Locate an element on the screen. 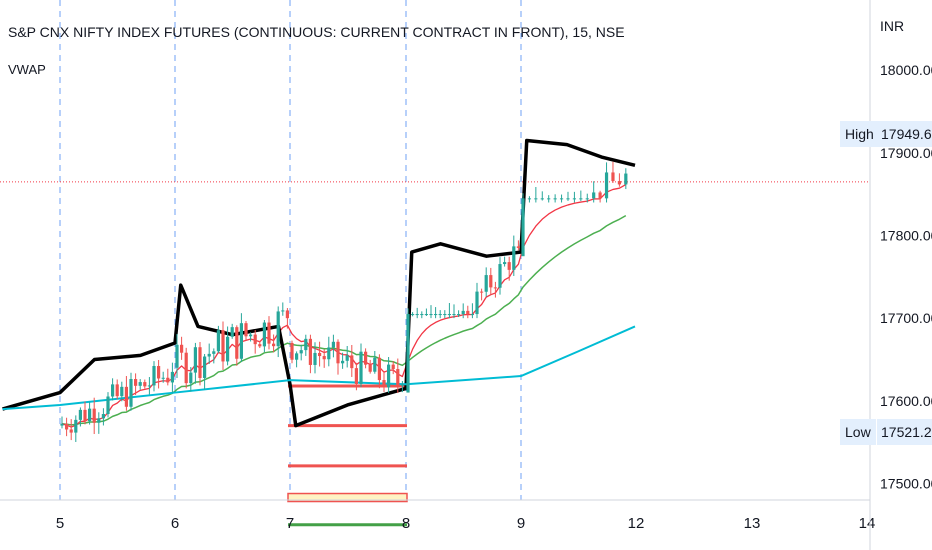 The height and width of the screenshot is (550, 932). x-tick-label: 9 is located at coordinates (521, 523).